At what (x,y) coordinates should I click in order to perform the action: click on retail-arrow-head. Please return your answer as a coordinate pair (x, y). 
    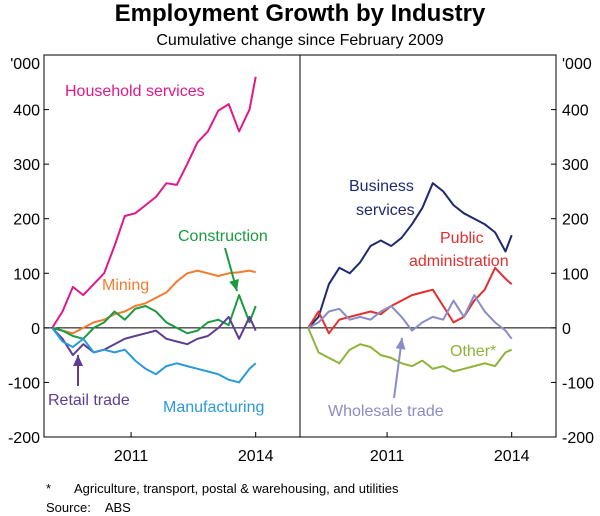
    Looking at the image, I should click on (78, 360).